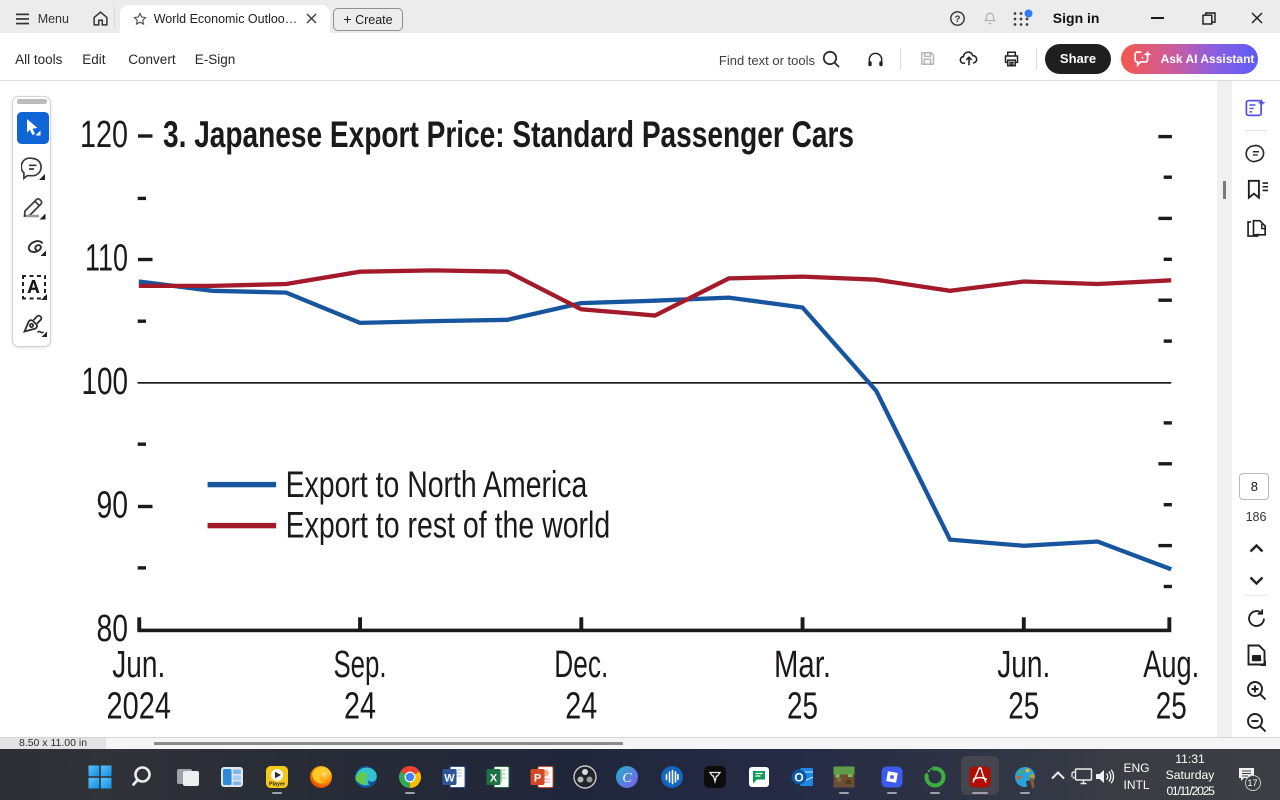  What do you see at coordinates (448, 524) in the screenshot?
I see `svg-text: Export to rest of the world` at bounding box center [448, 524].